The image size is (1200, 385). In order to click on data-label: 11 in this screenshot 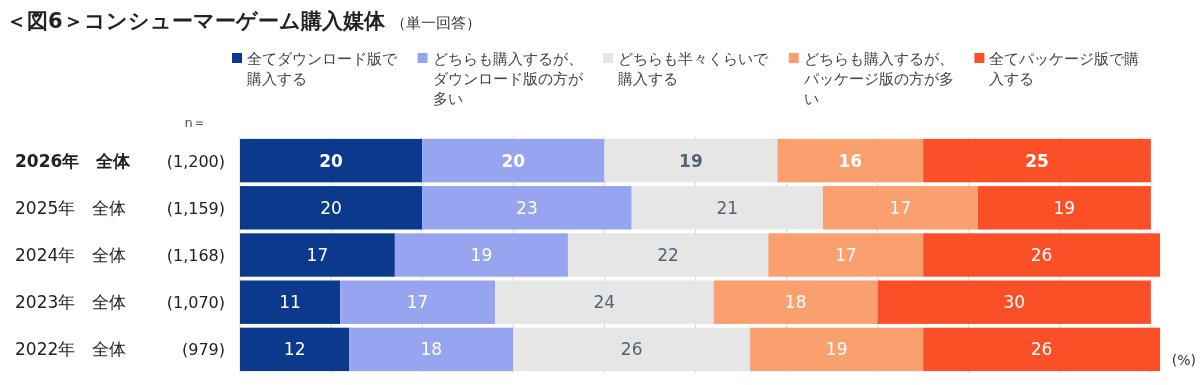, I will do `click(290, 302)`.